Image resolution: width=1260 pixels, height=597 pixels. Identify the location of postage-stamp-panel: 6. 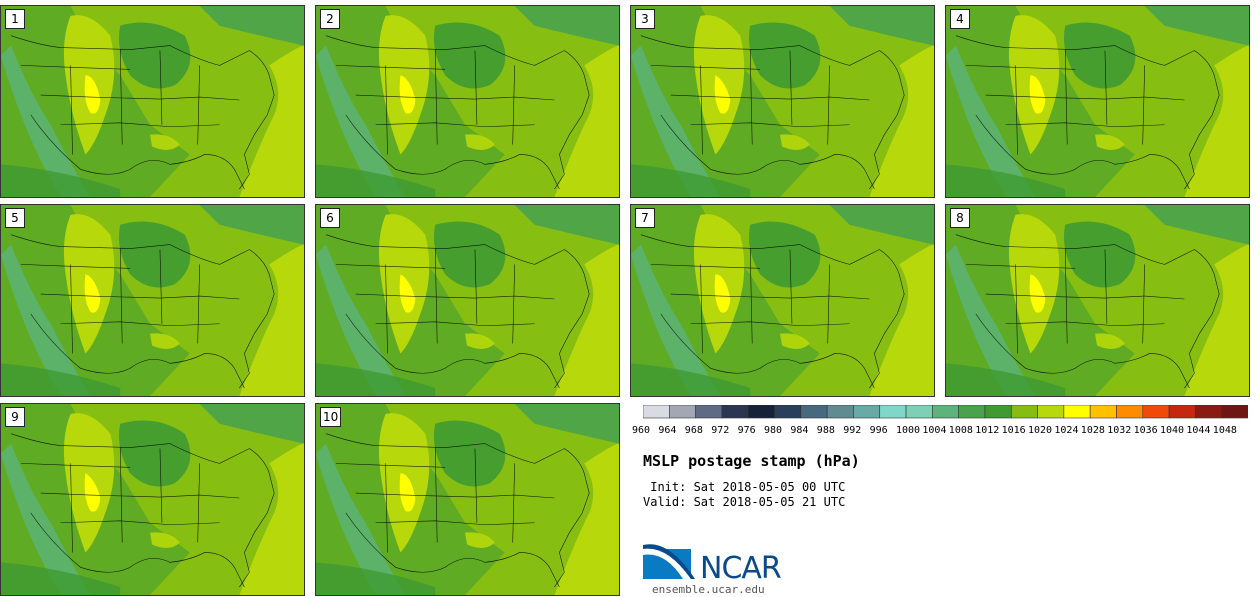
(467, 300).